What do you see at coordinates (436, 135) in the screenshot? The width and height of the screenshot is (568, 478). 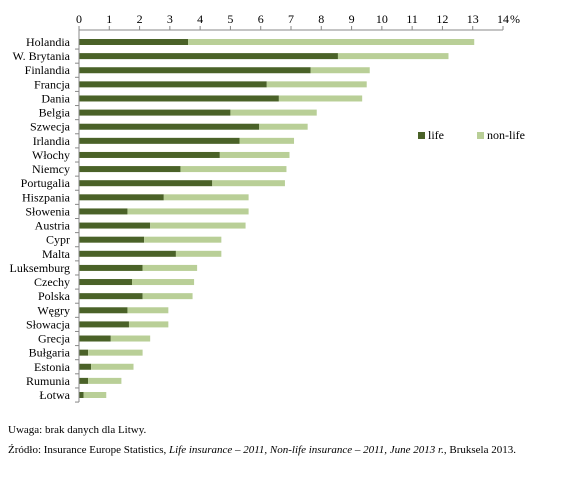 I see `legend-label-life: life` at bounding box center [436, 135].